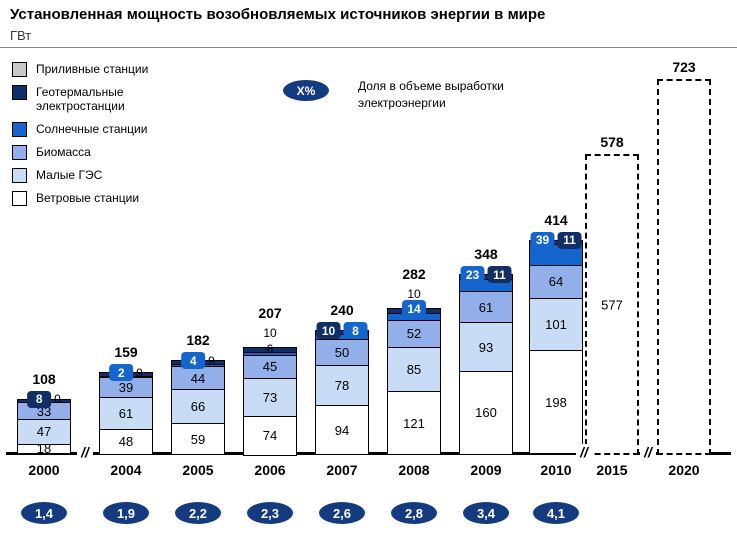 This screenshot has height=536, width=737. I want to click on bar-segment-wind: 18, so click(44, 448).